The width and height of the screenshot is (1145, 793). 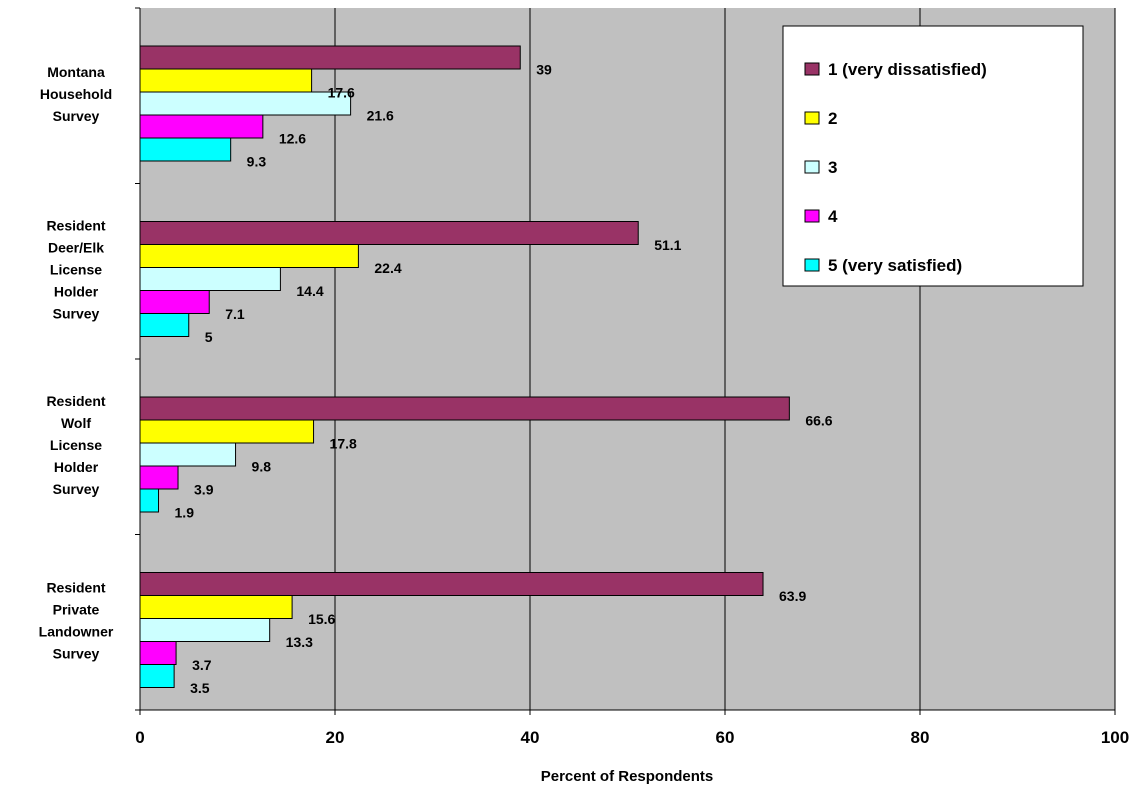 I want to click on category-label-line: Landowner, so click(x=76, y=631).